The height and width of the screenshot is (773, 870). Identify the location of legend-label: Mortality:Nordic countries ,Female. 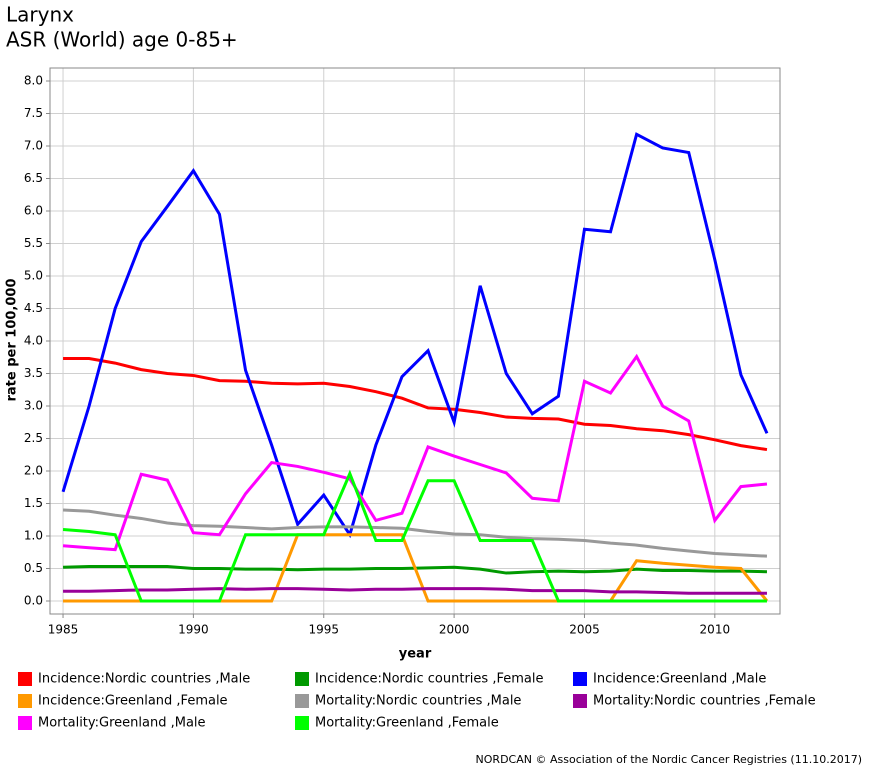
(704, 701).